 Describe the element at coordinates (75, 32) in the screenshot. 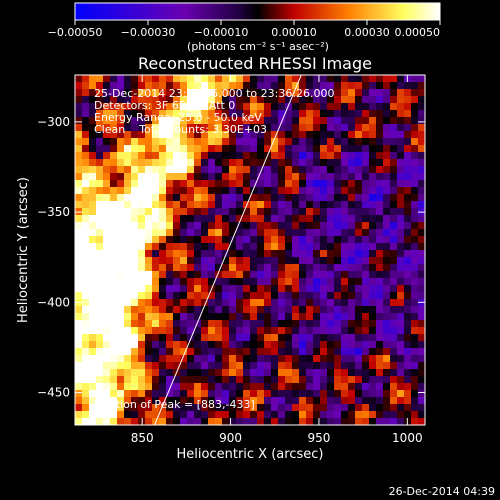

I see `colorbar-tick-label: −0.00050` at that location.